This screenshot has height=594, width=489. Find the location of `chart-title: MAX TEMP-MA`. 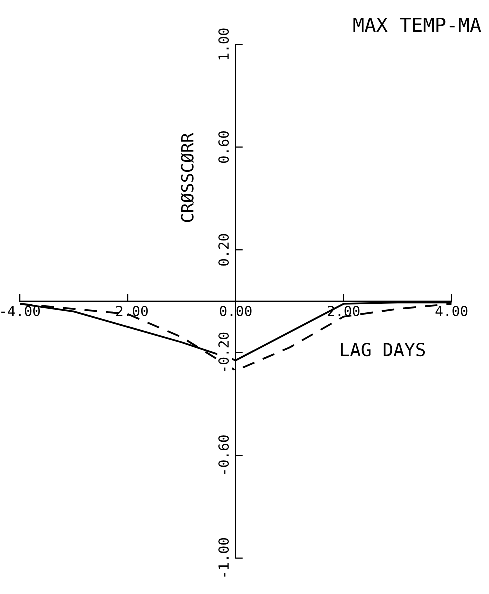

chart-title: MAX TEMP-MA is located at coordinates (418, 25).